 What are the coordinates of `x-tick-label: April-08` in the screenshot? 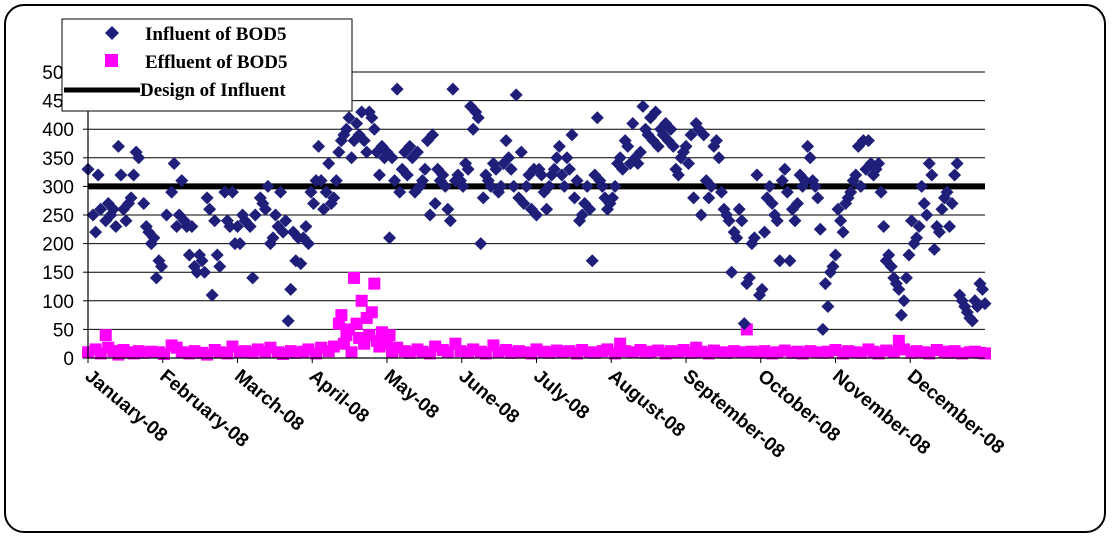 It's located at (339, 397).